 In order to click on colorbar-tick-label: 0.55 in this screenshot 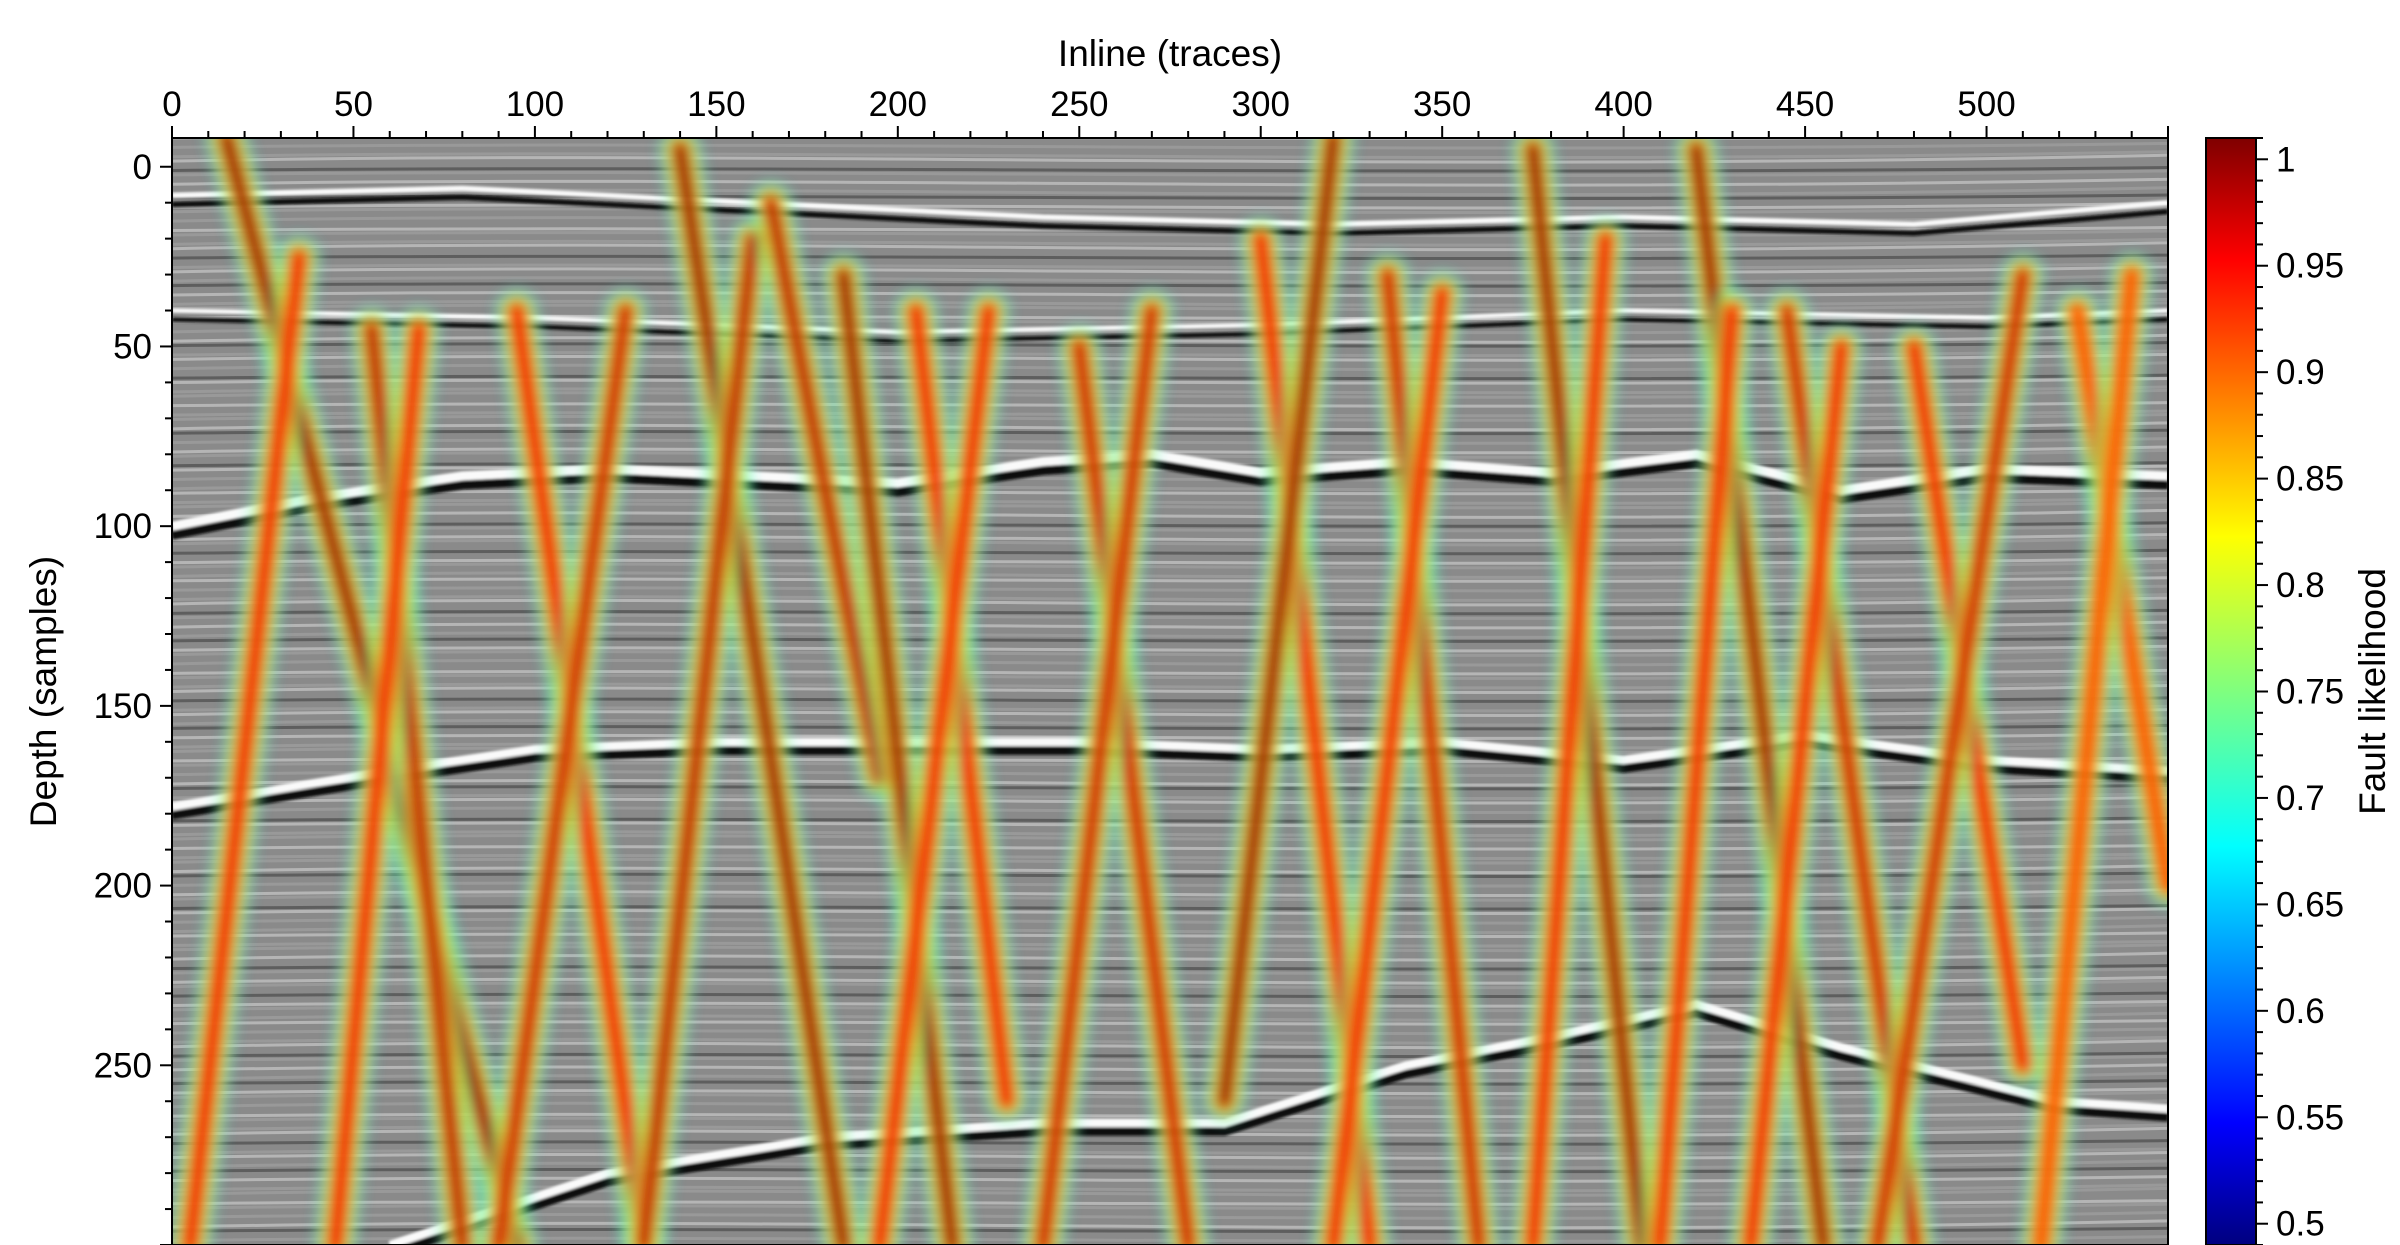, I will do `click(2310, 1117)`.